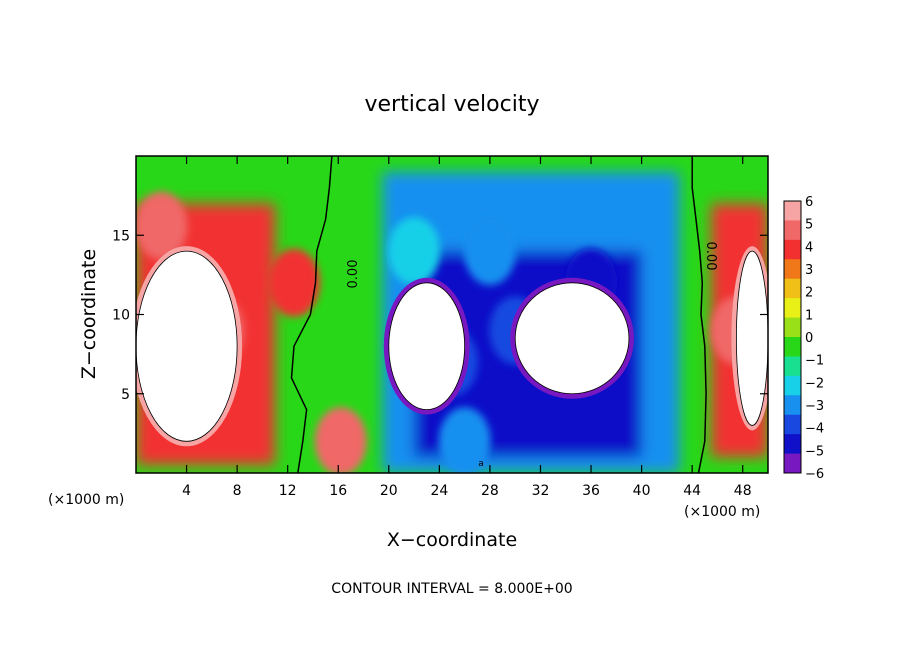  What do you see at coordinates (389, 491) in the screenshot?
I see `x-tick-label: 20` at bounding box center [389, 491].